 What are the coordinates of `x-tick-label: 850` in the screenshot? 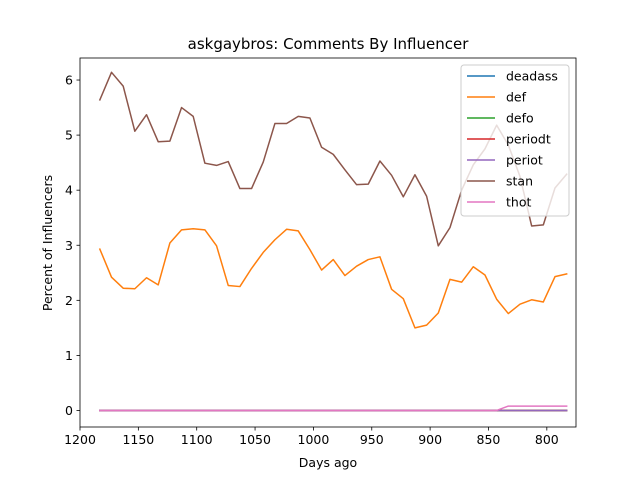 It's located at (489, 439).